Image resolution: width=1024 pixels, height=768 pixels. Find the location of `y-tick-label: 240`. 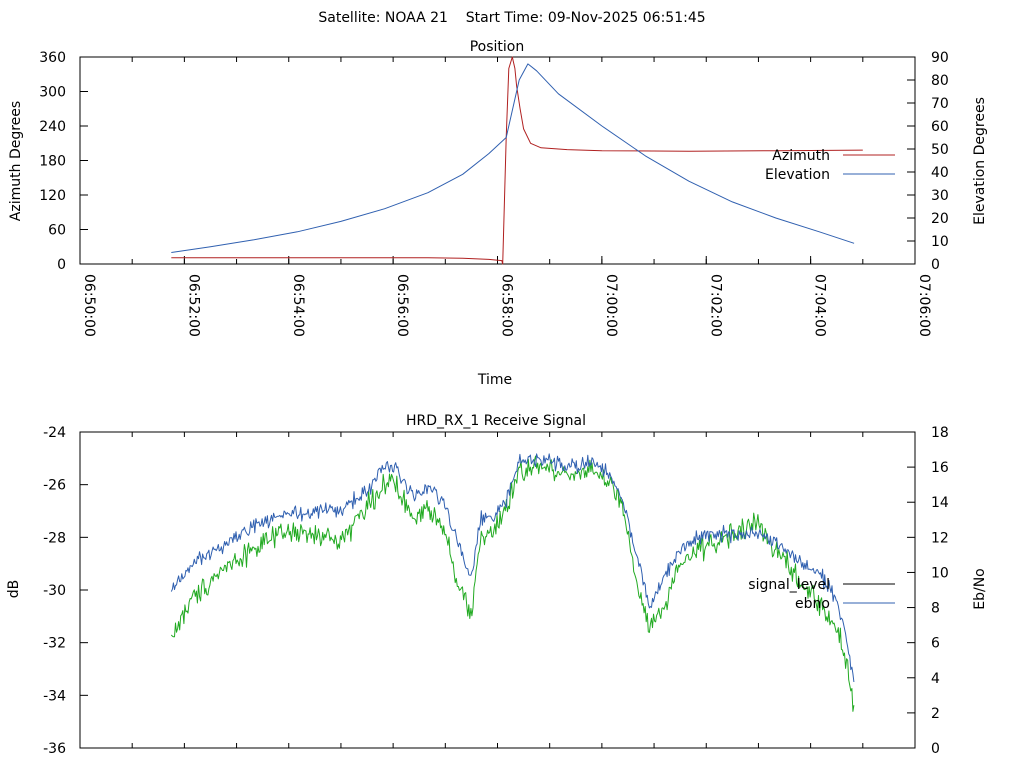

y-tick-label: 240 is located at coordinates (52, 127).